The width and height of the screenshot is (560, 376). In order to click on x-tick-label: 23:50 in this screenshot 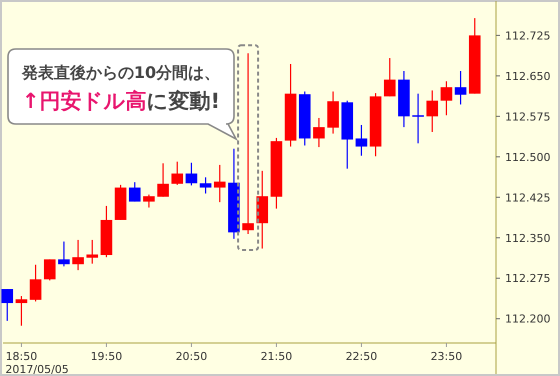, I will do `click(446, 356)`.